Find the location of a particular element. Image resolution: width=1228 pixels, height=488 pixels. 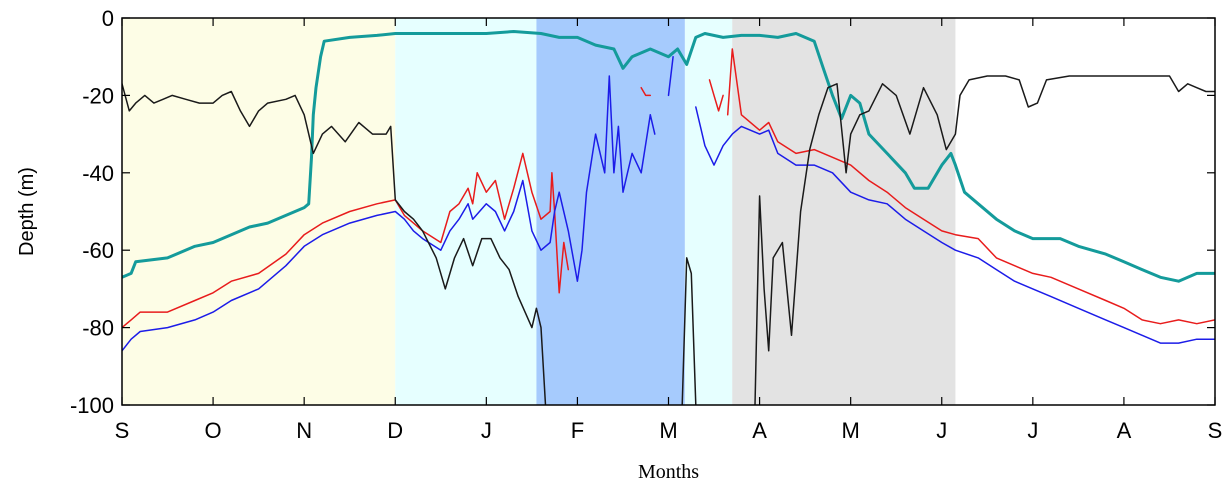

y-tick-label: 0 is located at coordinates (108, 18).